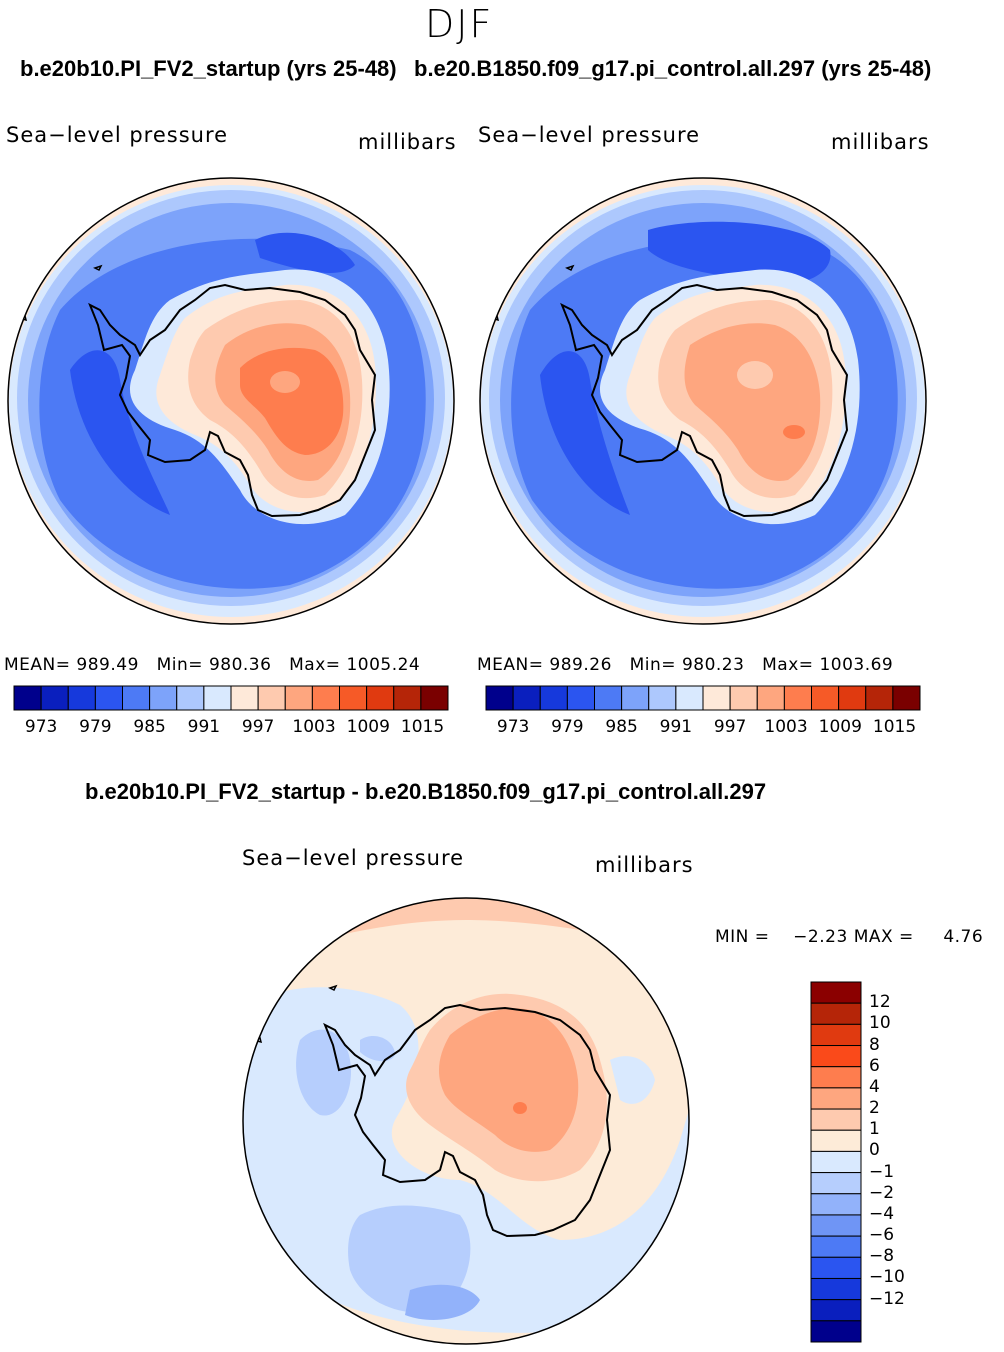  I want to click on diff-colorbar-tick-label: 12, so click(880, 1002).